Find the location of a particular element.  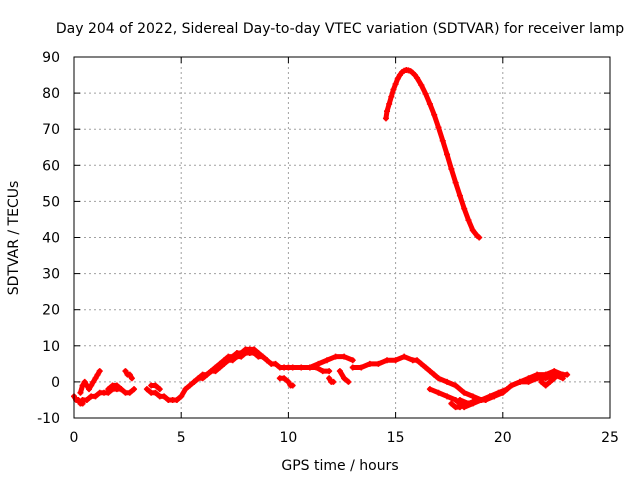

y-tick-label: 80 is located at coordinates (51, 94).